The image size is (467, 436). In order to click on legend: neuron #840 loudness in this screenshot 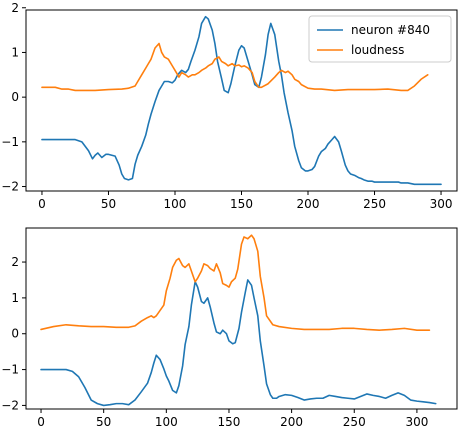, I will do `click(380, 39)`.